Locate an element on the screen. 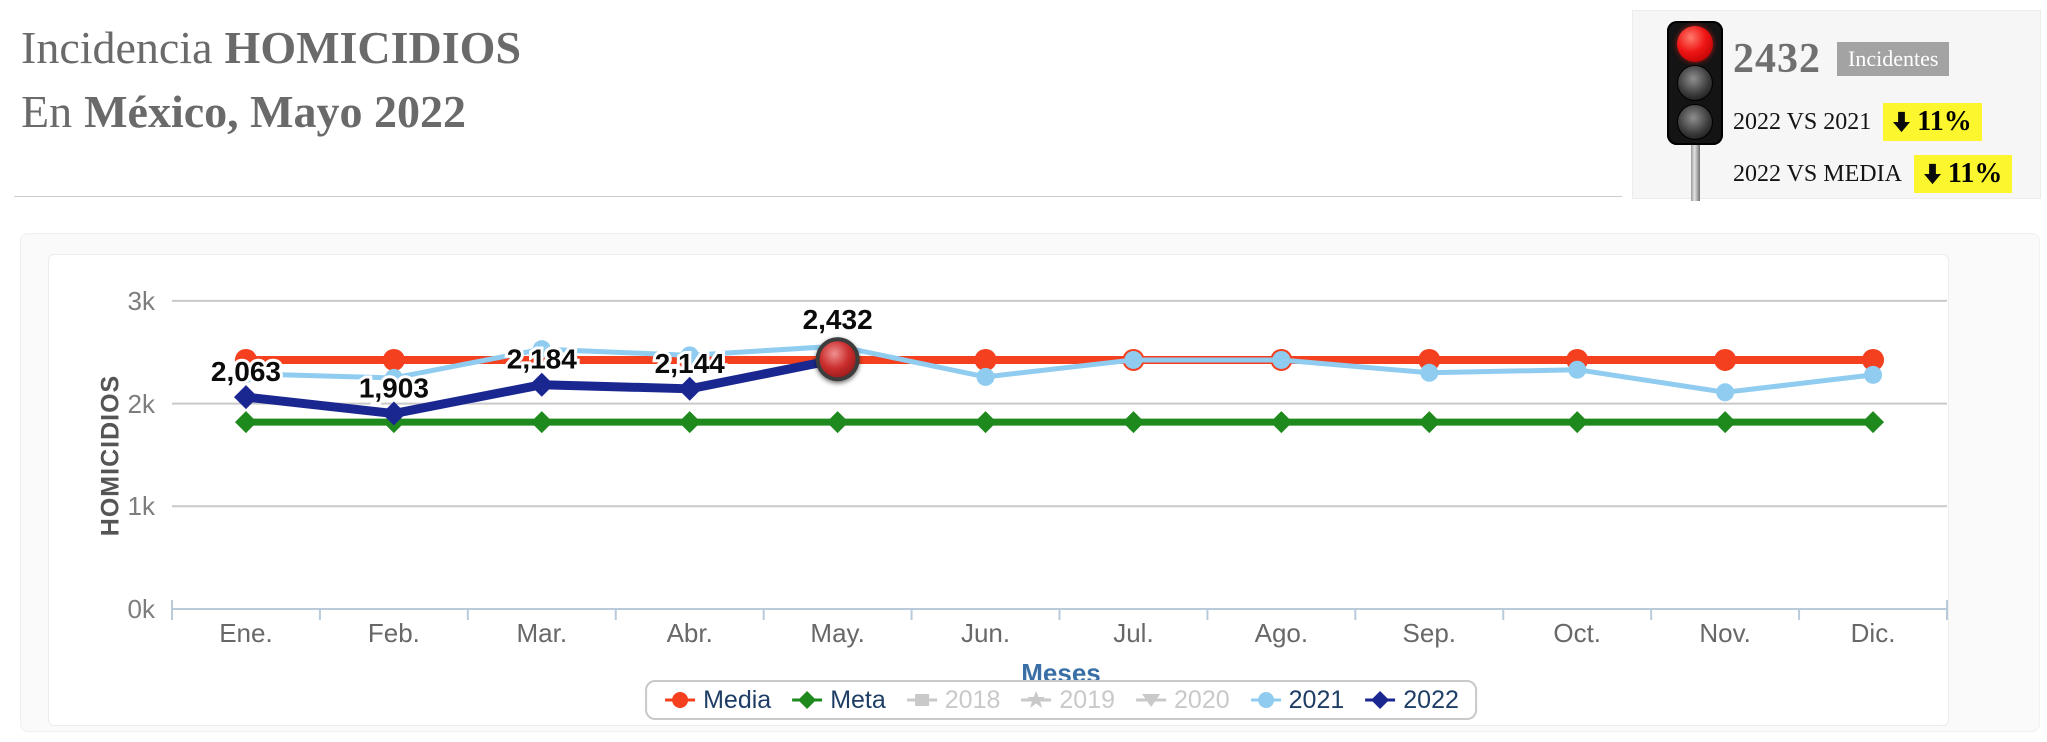 This screenshot has height=742, width=2047. comparison-row-media: 2022 VS MEDIA 11% is located at coordinates (1873, 174).